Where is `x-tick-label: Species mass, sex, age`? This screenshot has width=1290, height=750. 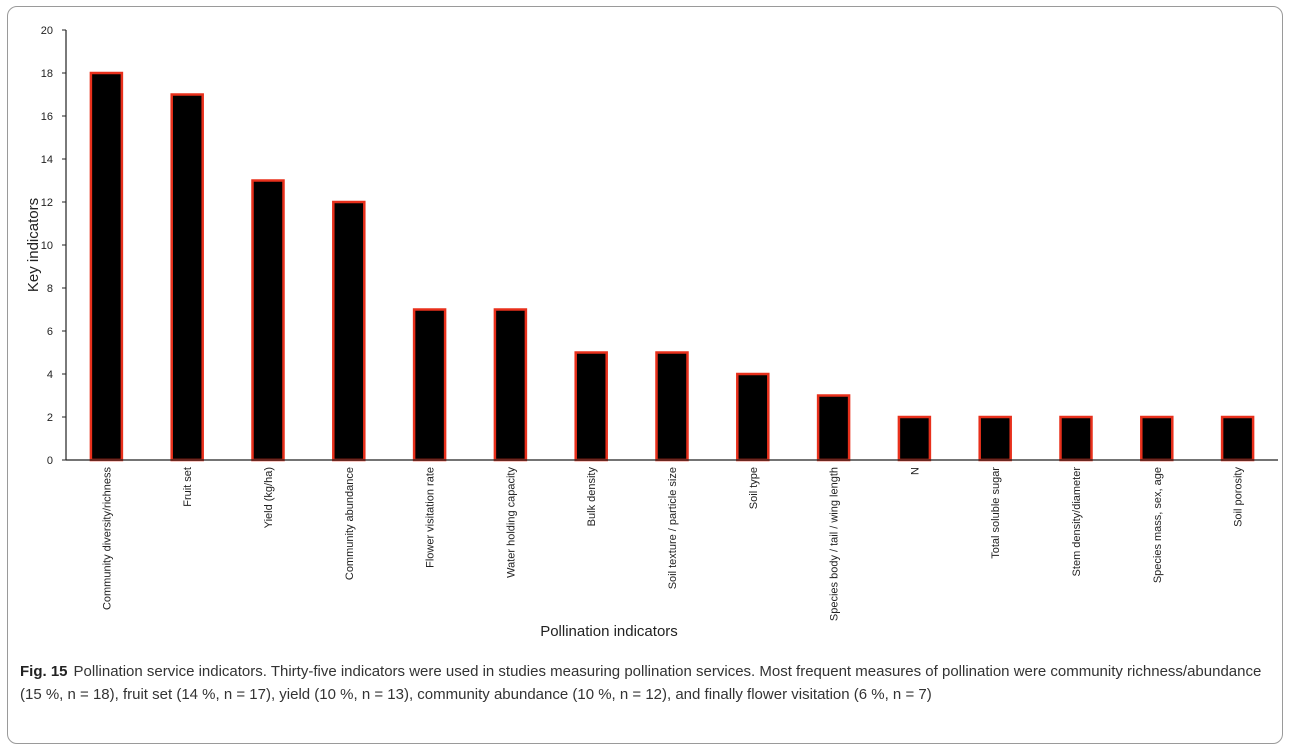 x-tick-label: Species mass, sex, age is located at coordinates (1158, 525).